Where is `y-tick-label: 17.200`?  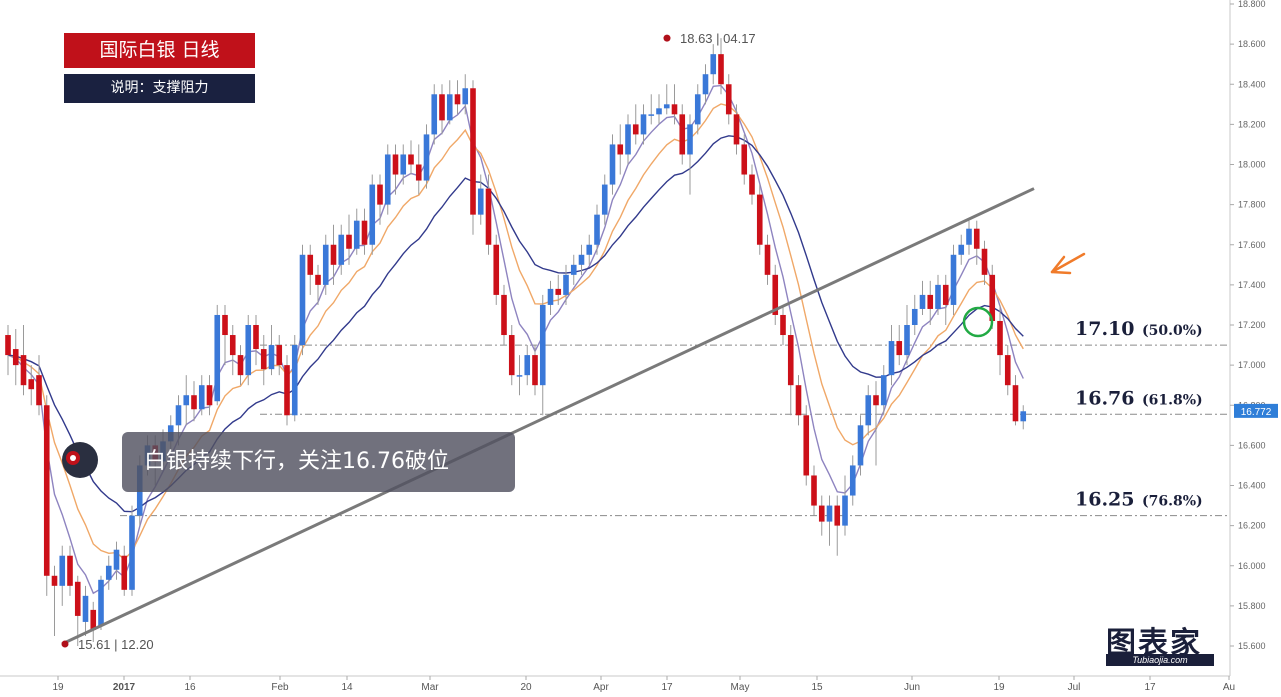
y-tick-label: 17.200 is located at coordinates (1252, 325).